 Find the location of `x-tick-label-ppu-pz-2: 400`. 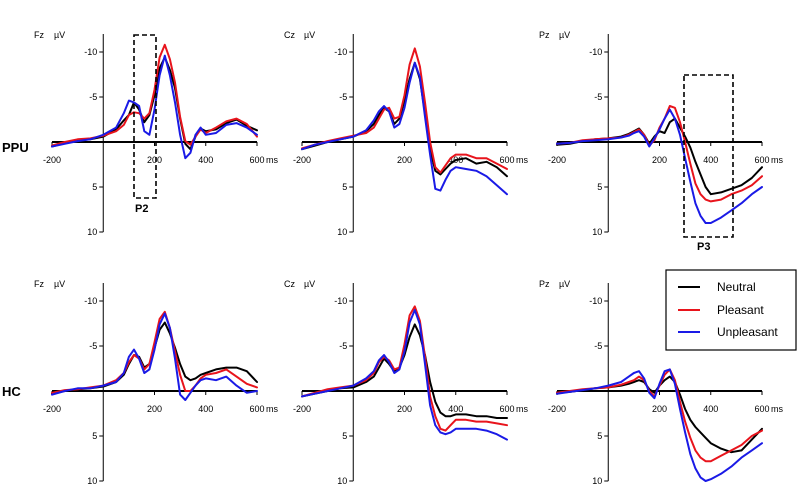

x-tick-label-ppu-pz-2: 400 is located at coordinates (710, 160).